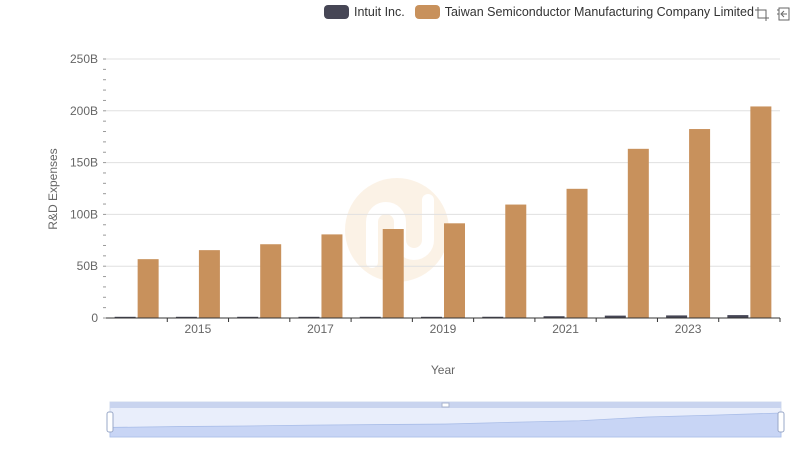 Image resolution: width=800 pixels, height=461 pixels. I want to click on y-axis-title: R&D Expenses, so click(53, 188).